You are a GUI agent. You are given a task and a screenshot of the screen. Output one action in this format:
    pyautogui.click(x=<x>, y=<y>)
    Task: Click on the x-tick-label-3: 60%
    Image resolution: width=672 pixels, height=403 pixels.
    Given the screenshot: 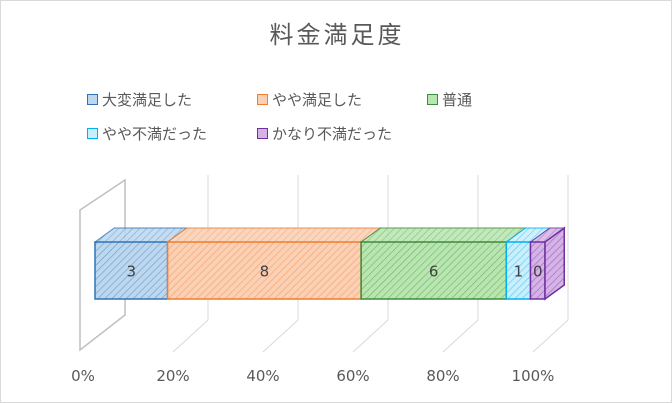 What is the action you would take?
    pyautogui.click(x=352, y=376)
    